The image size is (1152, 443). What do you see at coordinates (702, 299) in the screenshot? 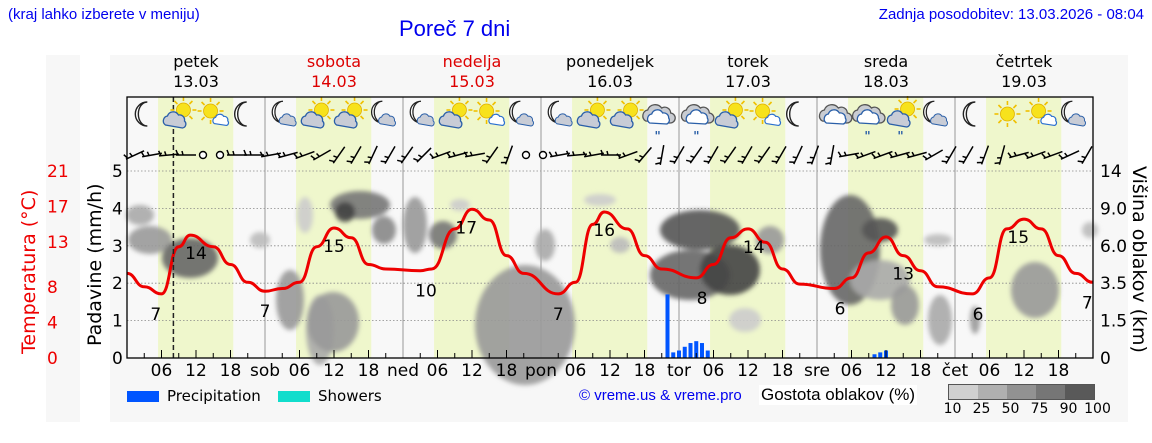
I see `temperature-label: 8` at bounding box center [702, 299].